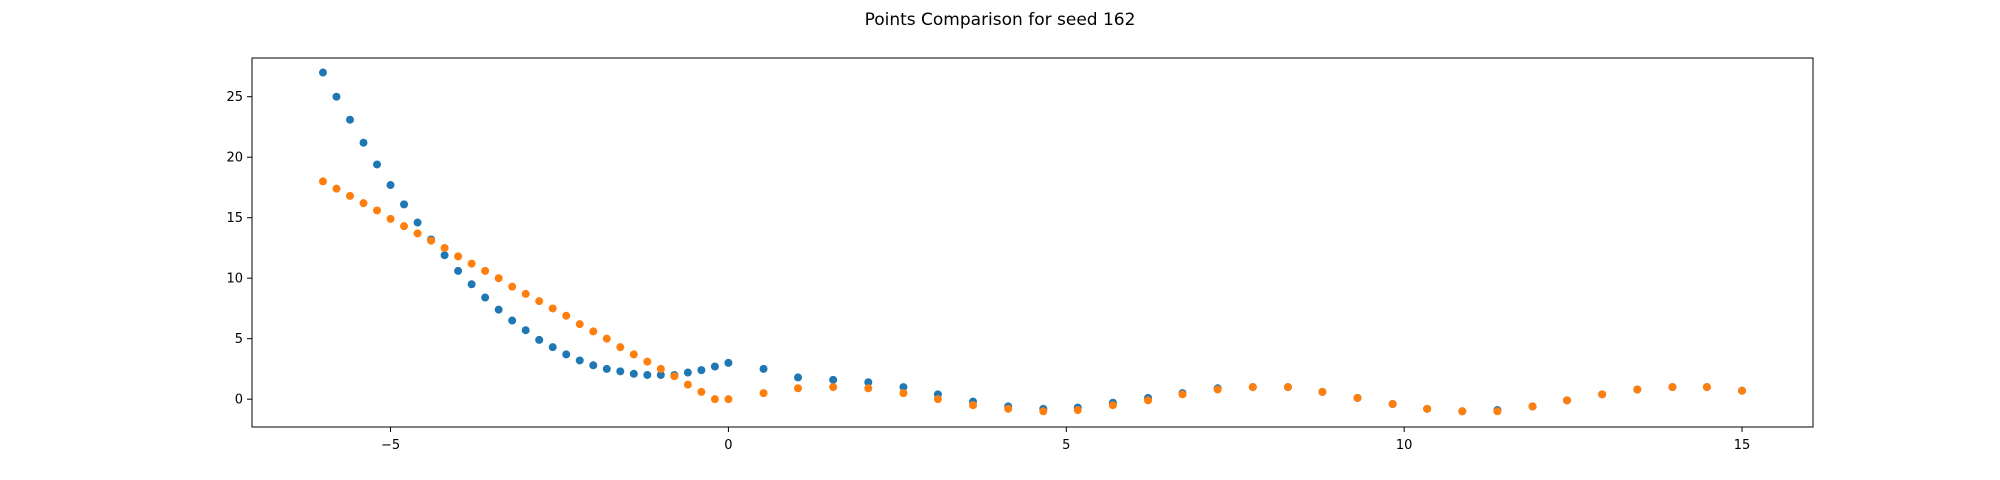  I want to click on x-tick-label: 15, so click(1742, 445).